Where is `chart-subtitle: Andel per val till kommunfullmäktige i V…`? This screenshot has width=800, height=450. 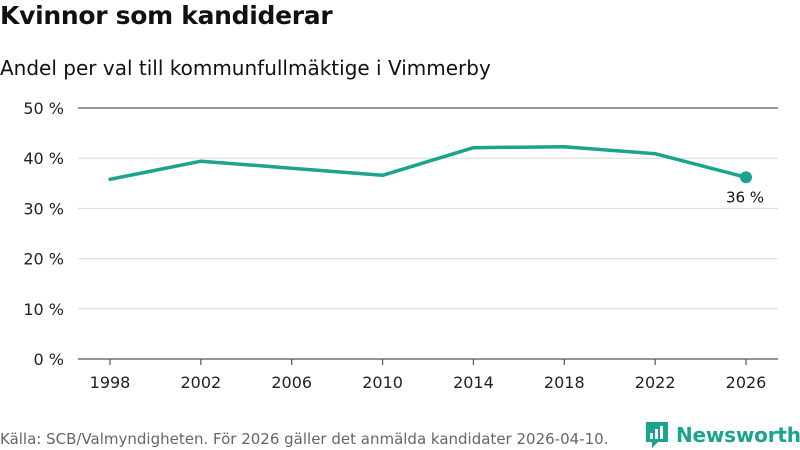
chart-subtitle: Andel per val till kommunfullmäktige i V… is located at coordinates (245, 68).